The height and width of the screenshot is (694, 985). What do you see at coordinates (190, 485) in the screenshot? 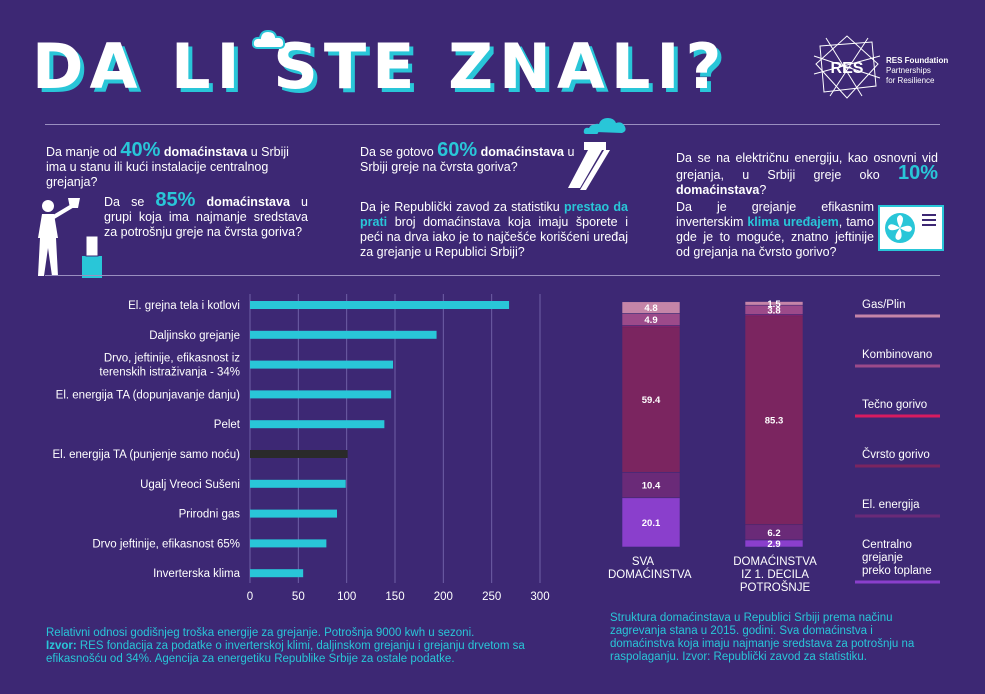
I see `category-label: Ugalj Vreoci Sušeni` at bounding box center [190, 485].